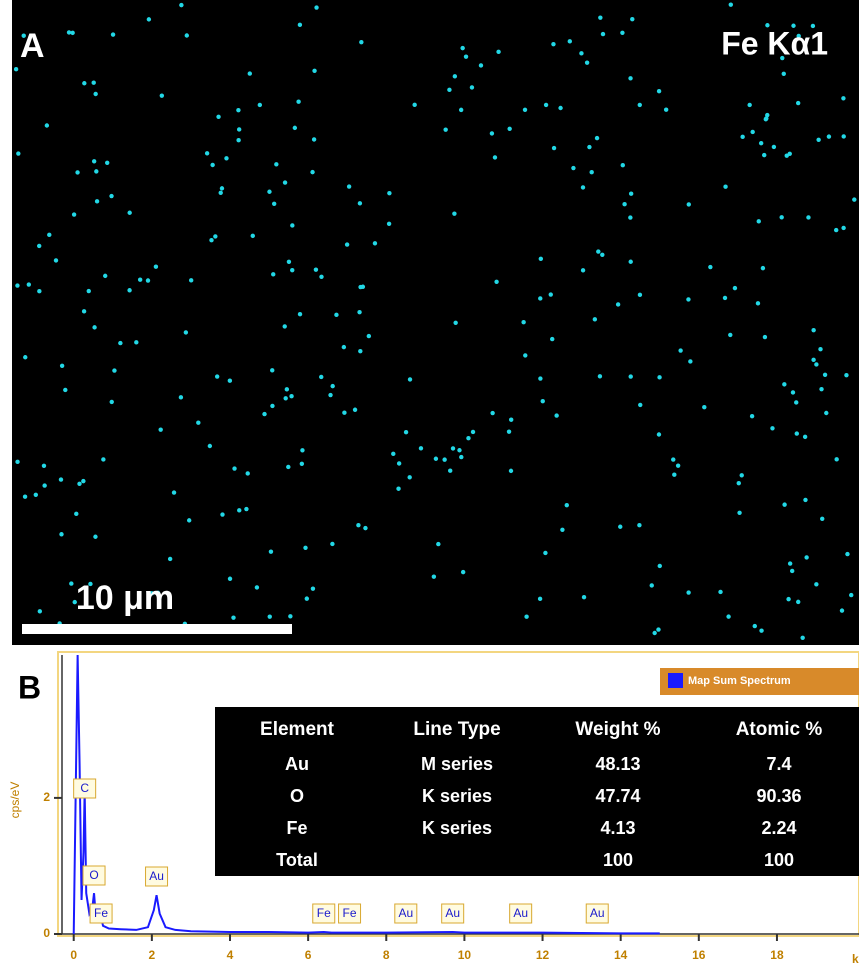  Describe the element at coordinates (29, 687) in the screenshot. I see `panel-label: B` at that location.